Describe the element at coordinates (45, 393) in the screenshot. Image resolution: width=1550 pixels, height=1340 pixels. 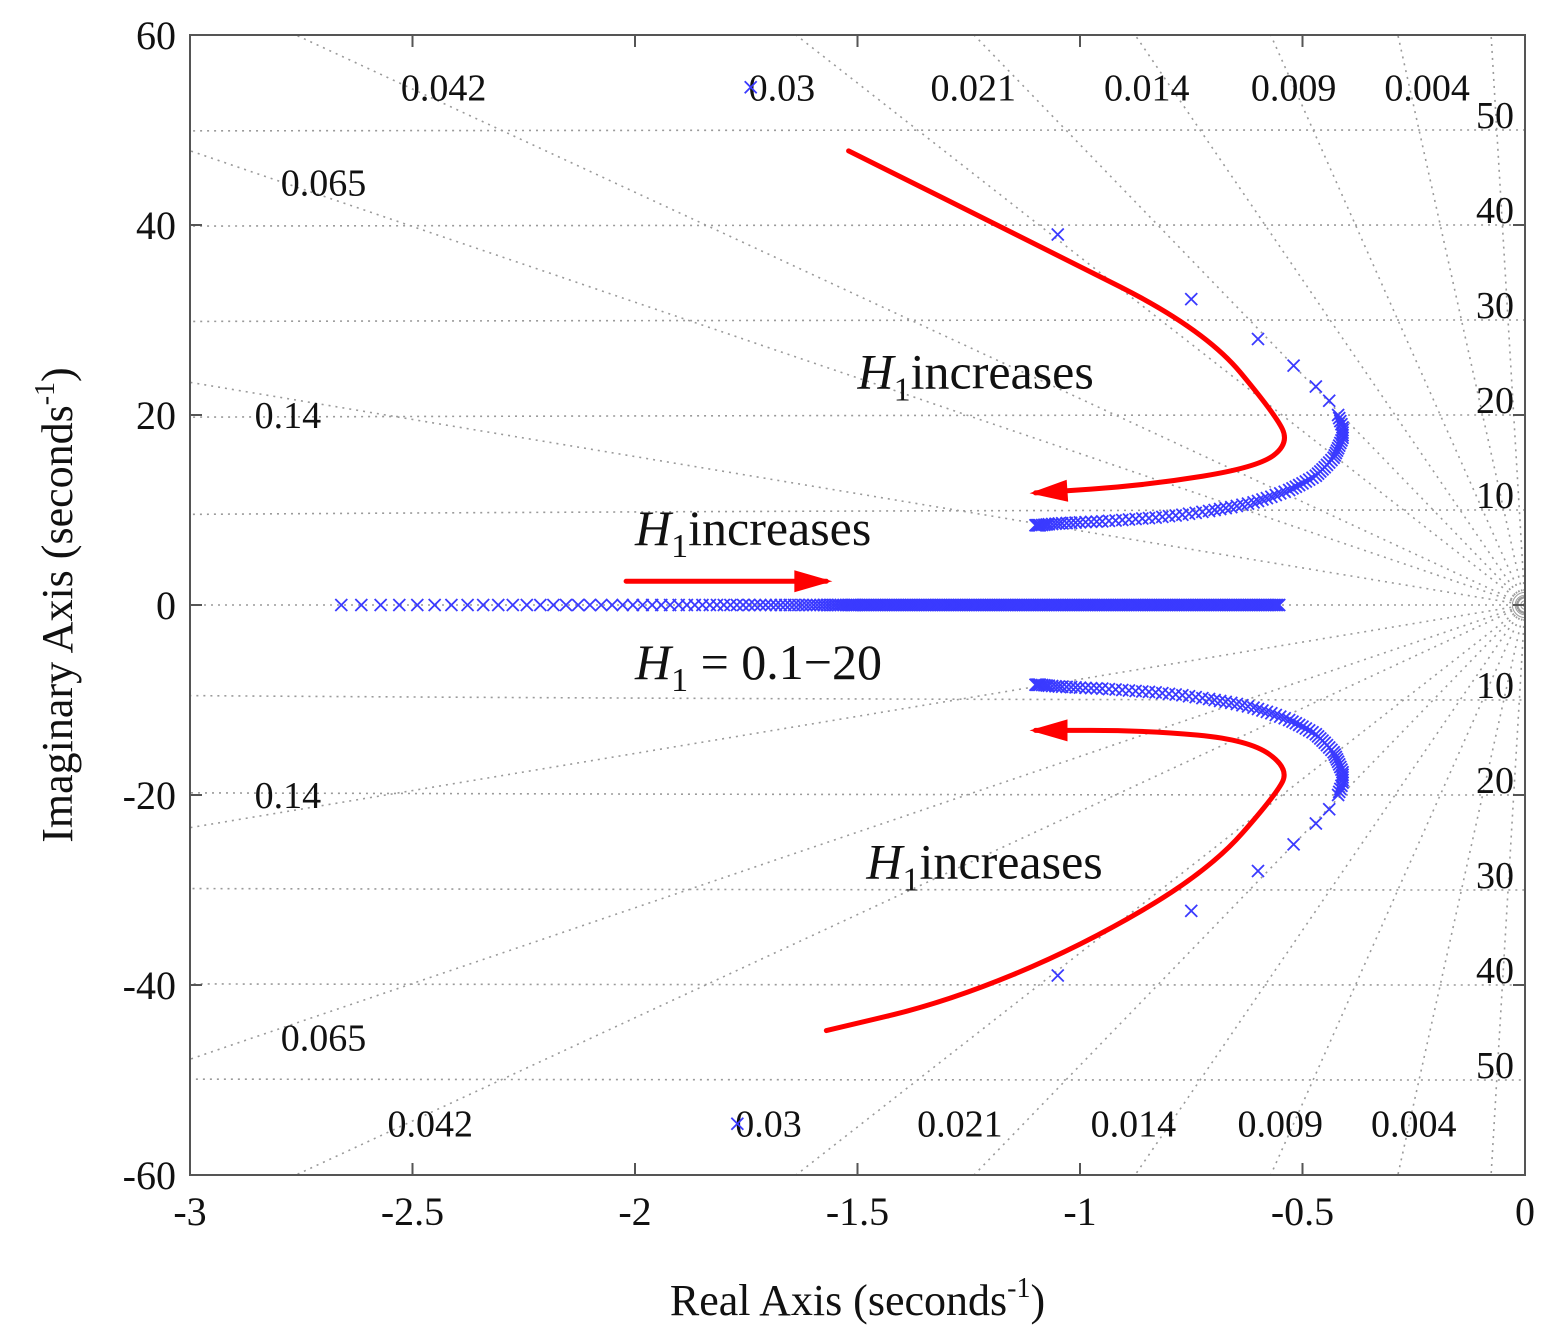
I see `y-axis-title-sup: -1` at that location.